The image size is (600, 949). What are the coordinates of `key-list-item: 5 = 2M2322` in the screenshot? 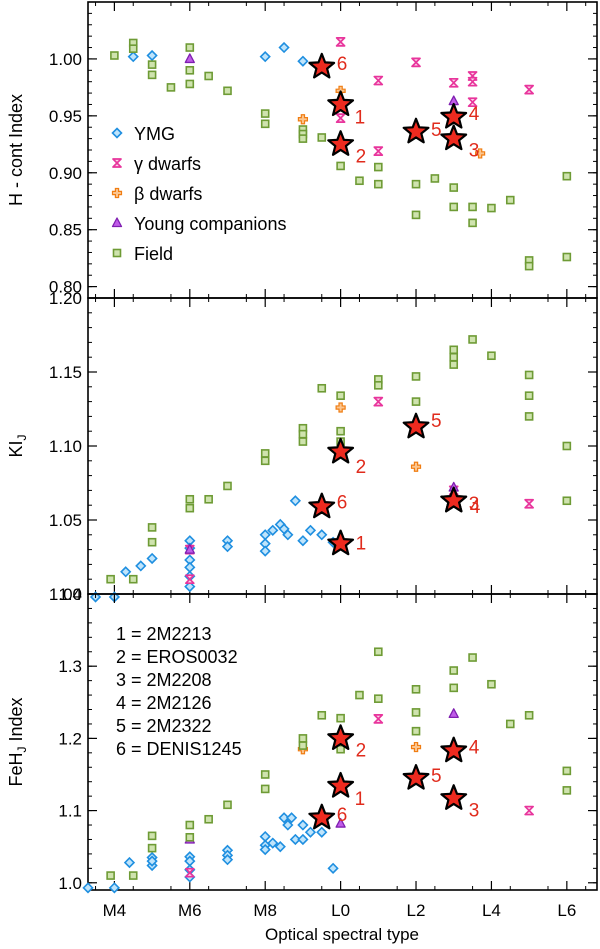 It's located at (164, 726).